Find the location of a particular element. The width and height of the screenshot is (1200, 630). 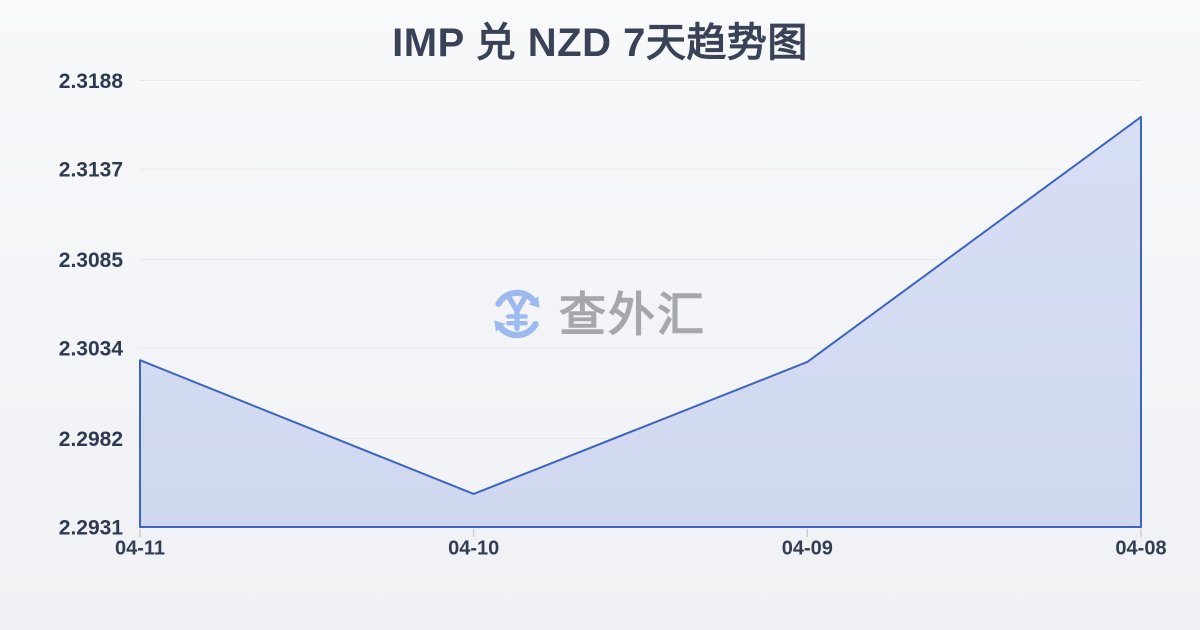

y-axis-label: 2.3137 is located at coordinates (91, 170).